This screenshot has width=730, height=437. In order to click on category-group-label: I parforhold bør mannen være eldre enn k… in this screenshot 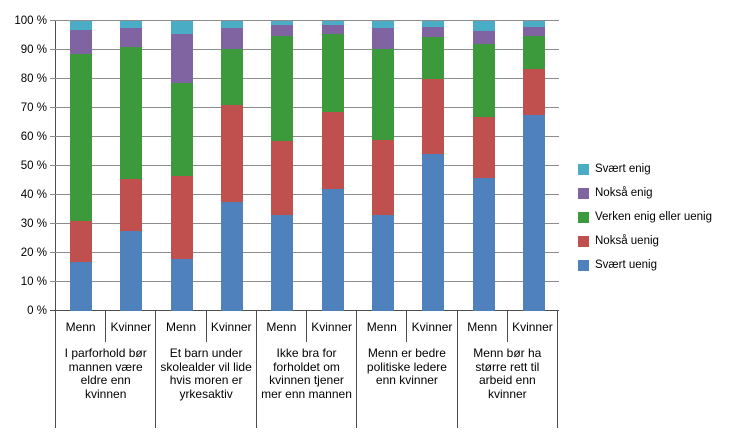, I will do `click(105, 373)`.